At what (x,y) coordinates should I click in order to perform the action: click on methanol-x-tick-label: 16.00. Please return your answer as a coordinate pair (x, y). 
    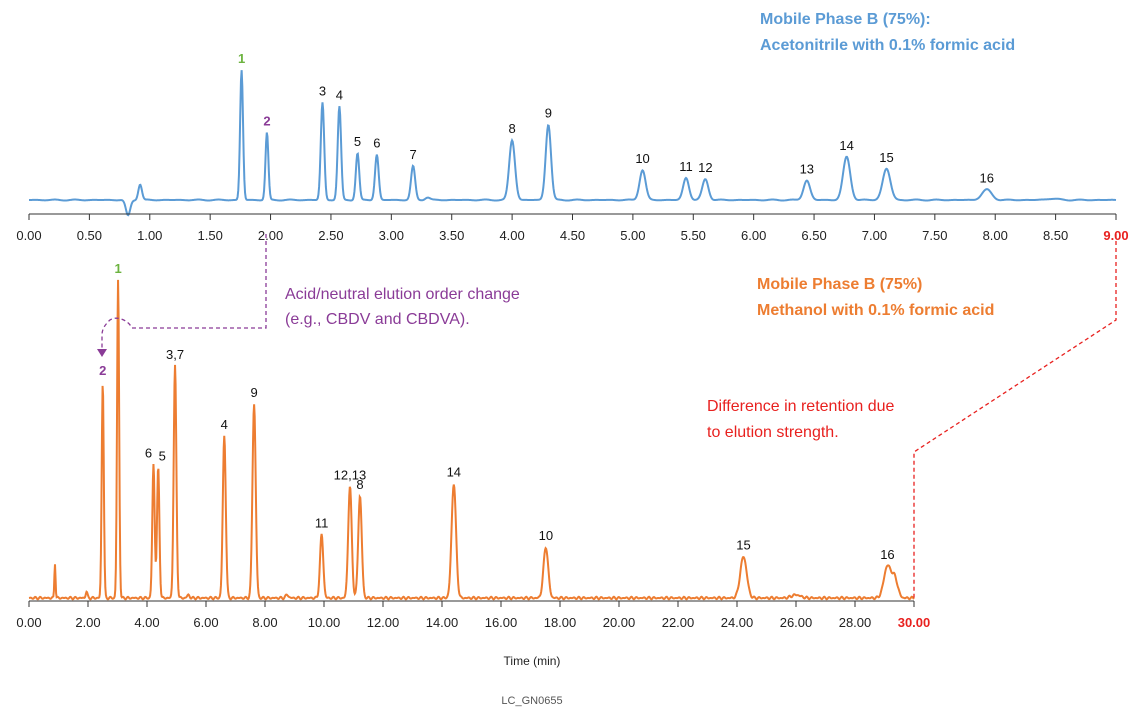
    Looking at the image, I should click on (501, 622).